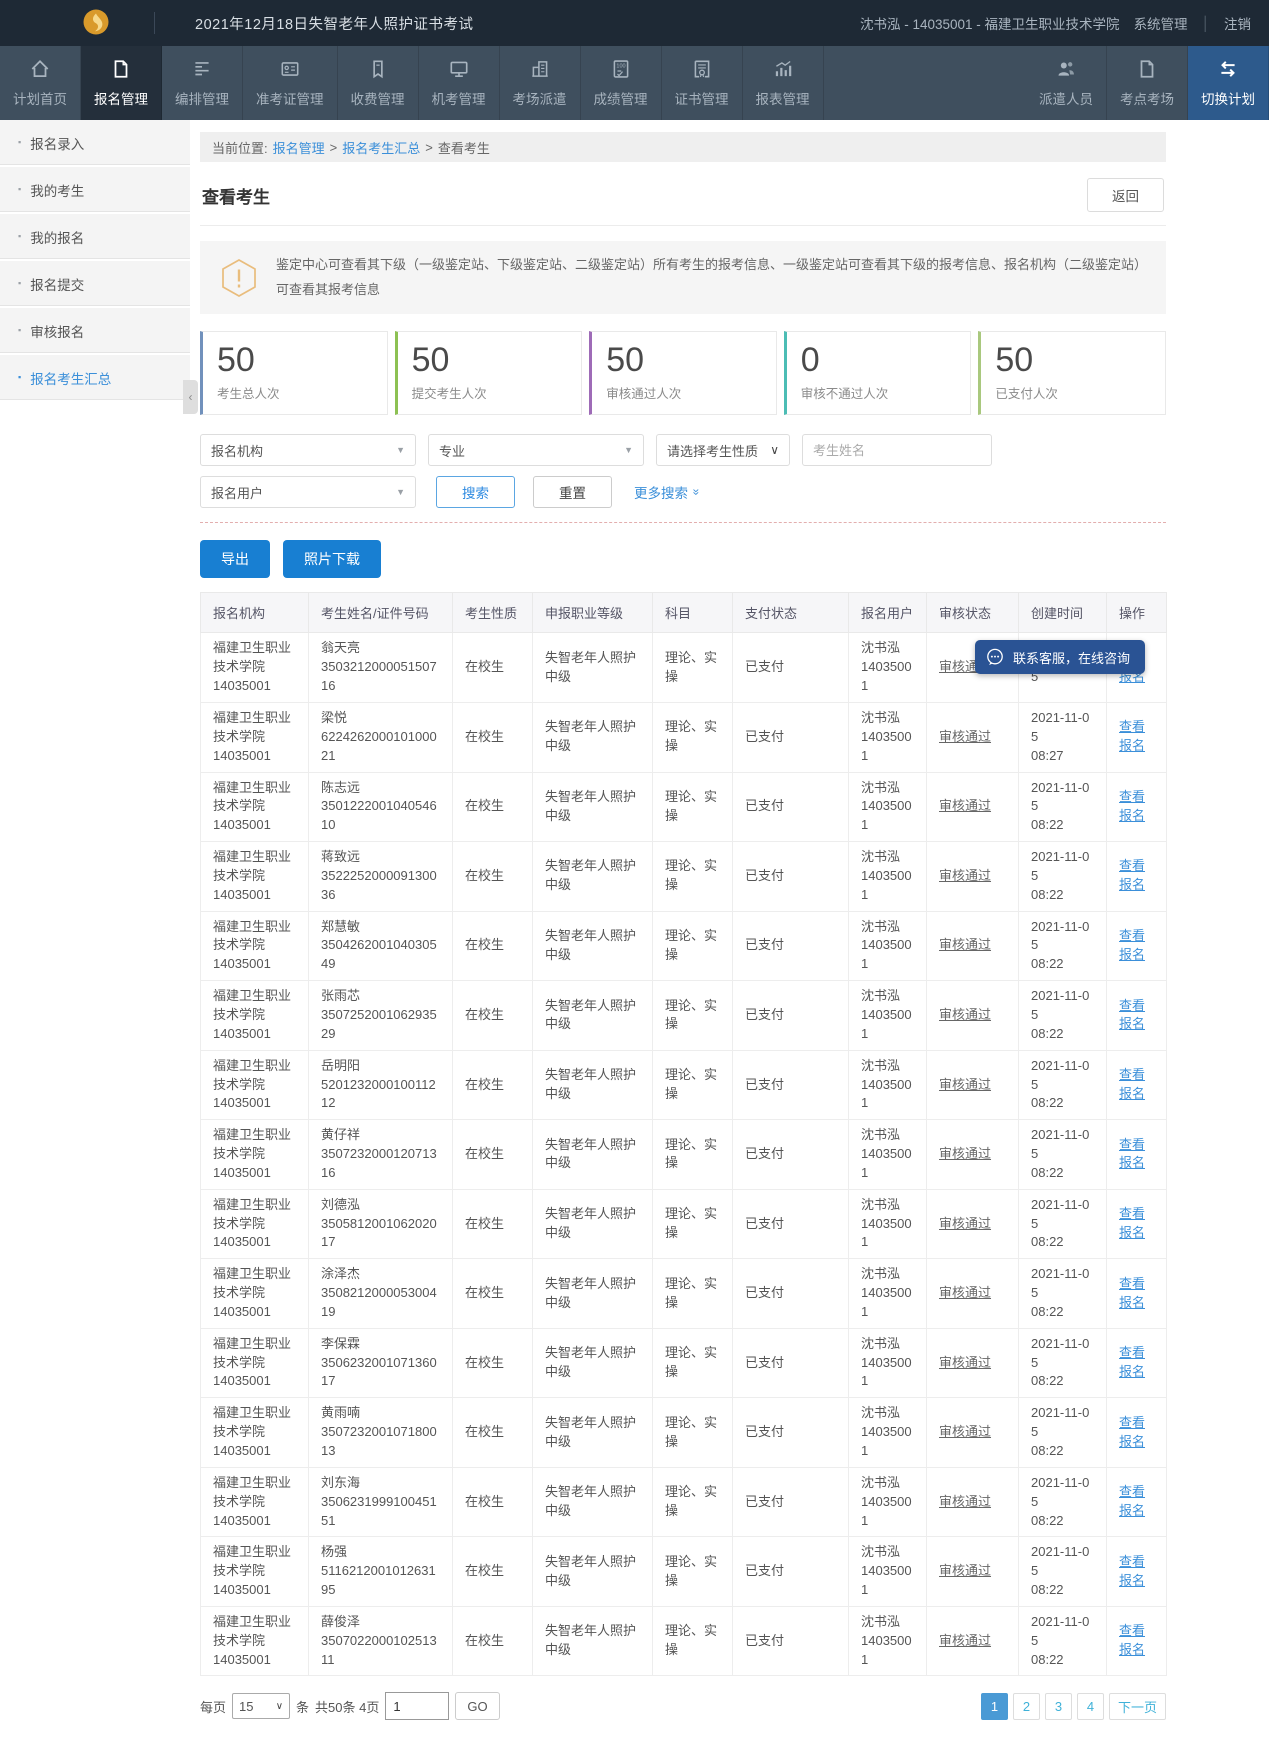  What do you see at coordinates (57, 144) in the screenshot?
I see `sidebar-item-label: 报名录入` at bounding box center [57, 144].